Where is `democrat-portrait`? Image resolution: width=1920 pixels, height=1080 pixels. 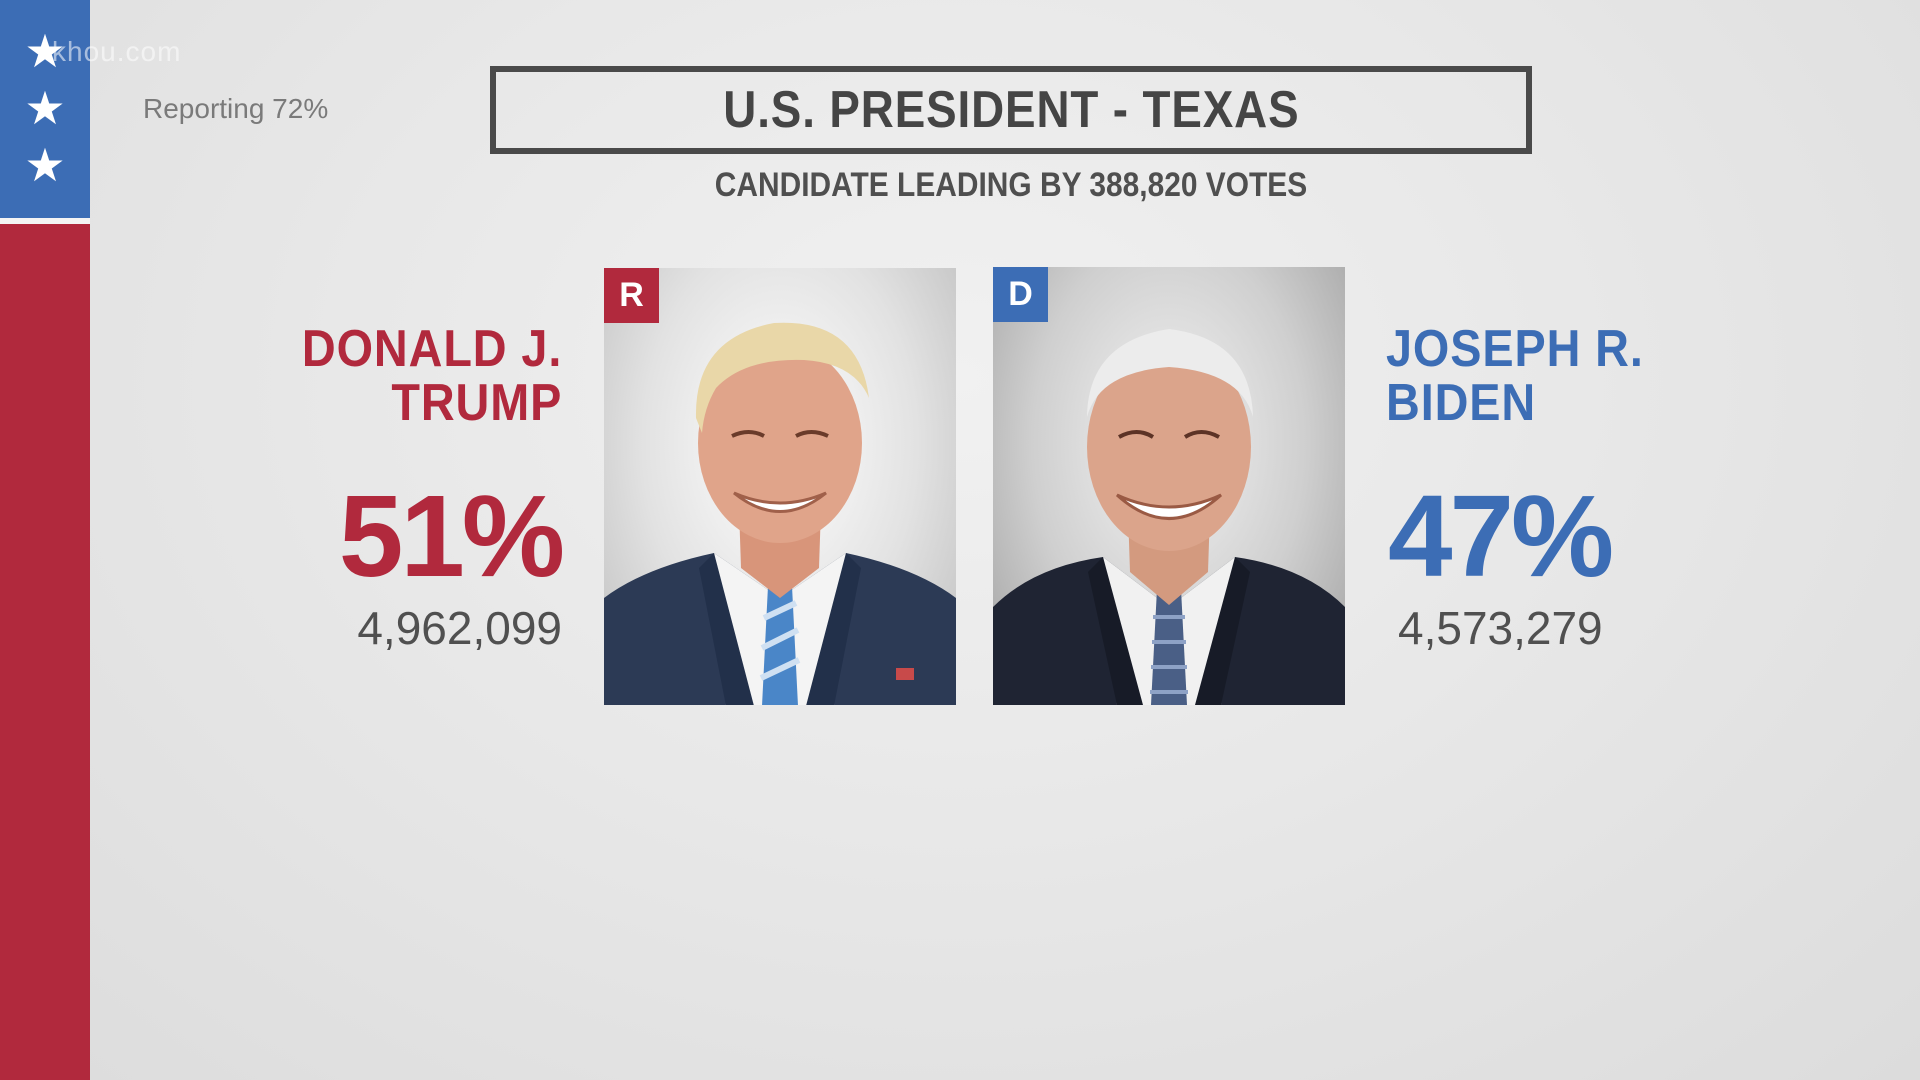
democrat-portrait is located at coordinates (1169, 517).